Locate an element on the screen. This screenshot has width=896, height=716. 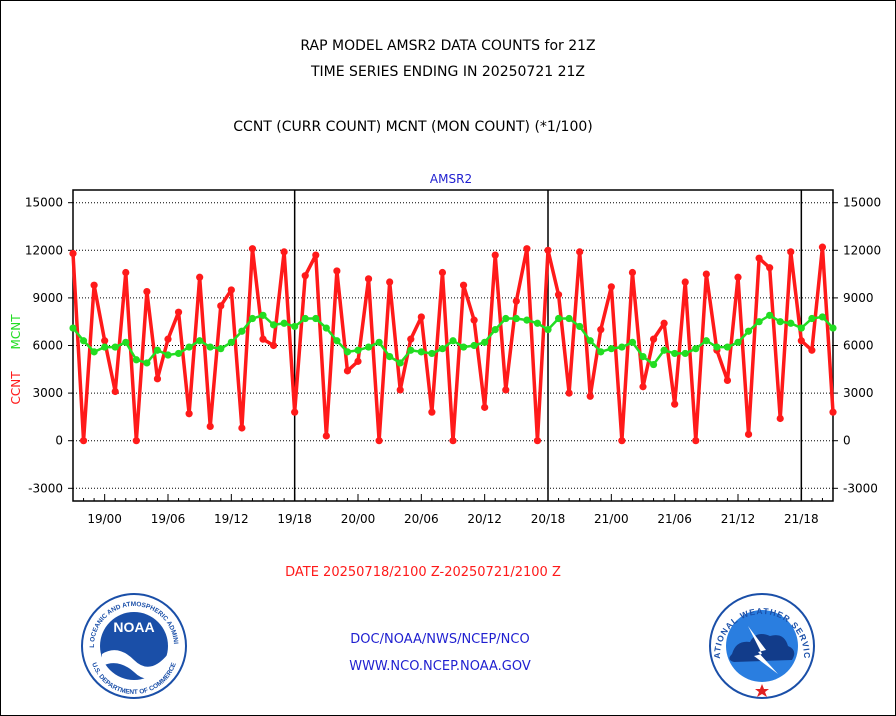
y-tick-label-left: 0 is located at coordinates (59, 441).